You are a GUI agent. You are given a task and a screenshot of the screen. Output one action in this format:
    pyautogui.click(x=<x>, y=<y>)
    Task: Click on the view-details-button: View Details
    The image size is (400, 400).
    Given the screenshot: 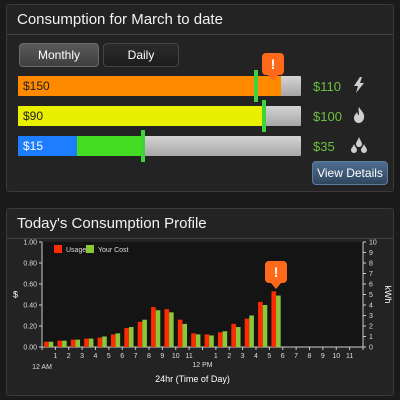 What is the action you would take?
    pyautogui.click(x=350, y=173)
    